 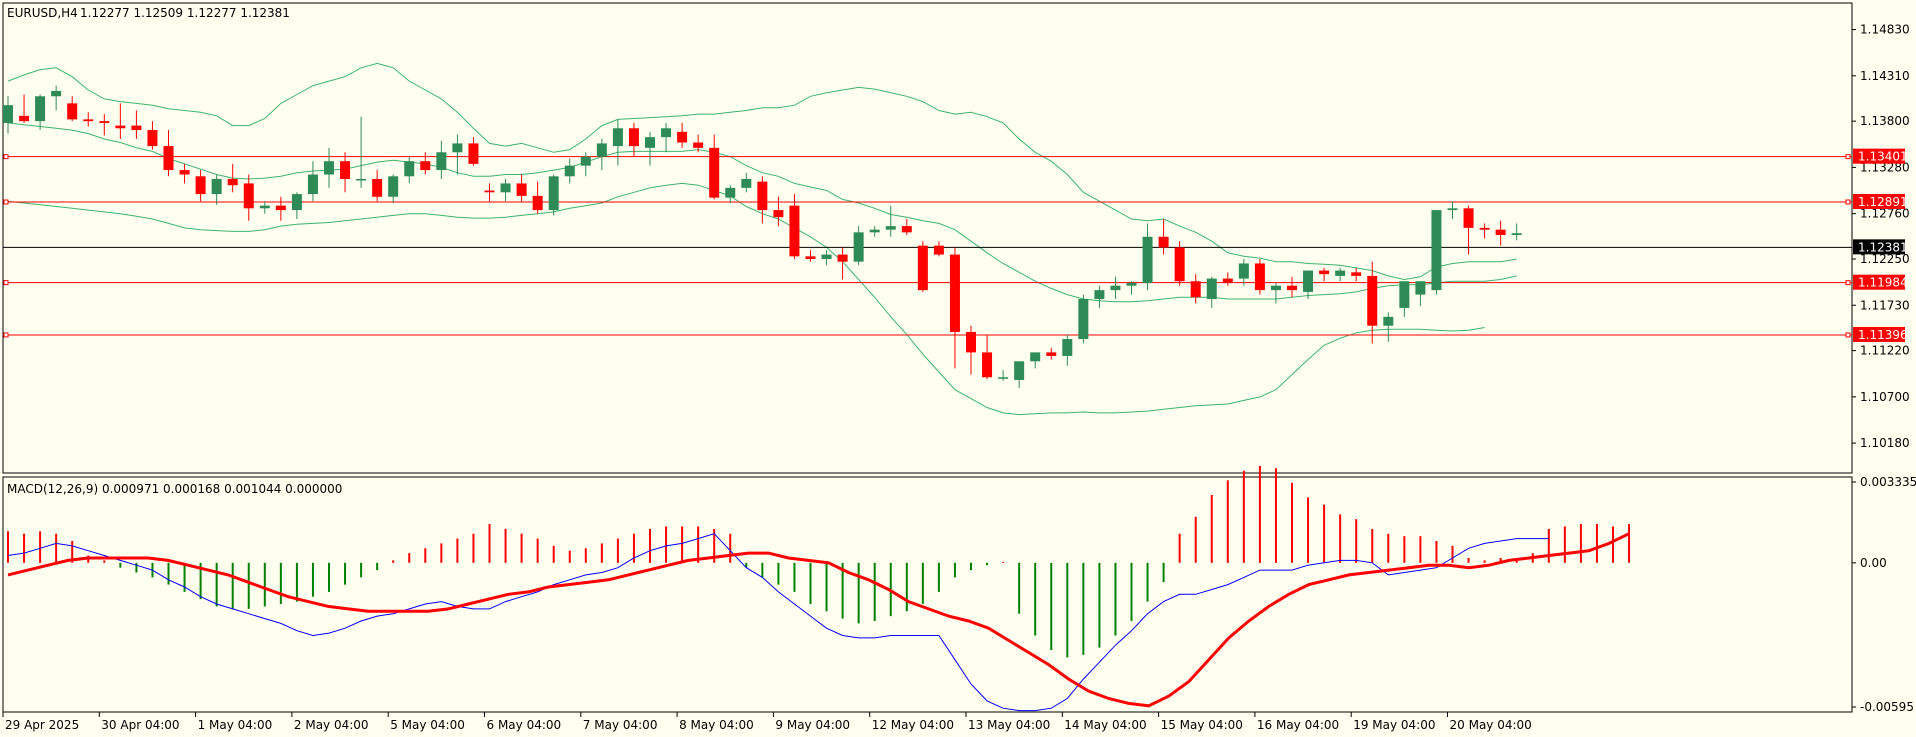 What do you see at coordinates (1885, 214) in the screenshot?
I see `price-tick-label: 1.12760` at bounding box center [1885, 214].